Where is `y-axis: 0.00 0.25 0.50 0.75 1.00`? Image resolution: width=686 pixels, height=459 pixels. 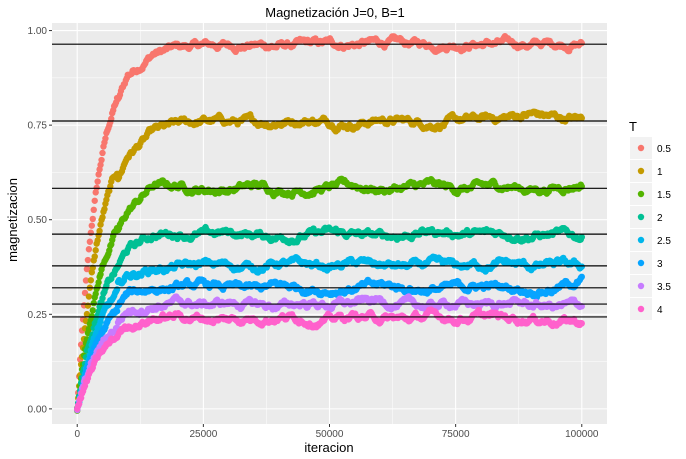 y-axis: 0.00 0.25 0.50 0.75 1.00 is located at coordinates (40, 220).